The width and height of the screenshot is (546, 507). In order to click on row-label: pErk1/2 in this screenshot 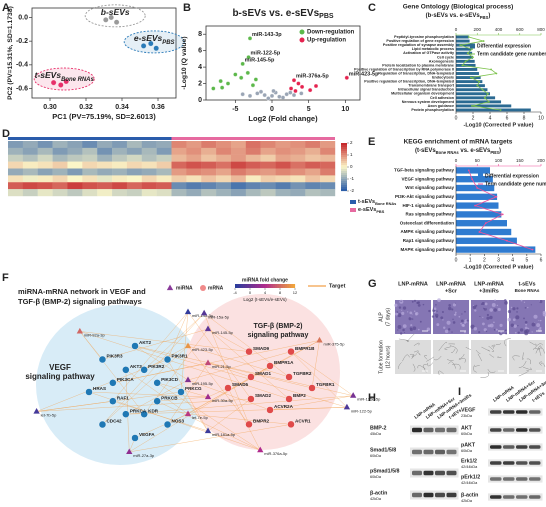, I will do `click(470, 477)`.